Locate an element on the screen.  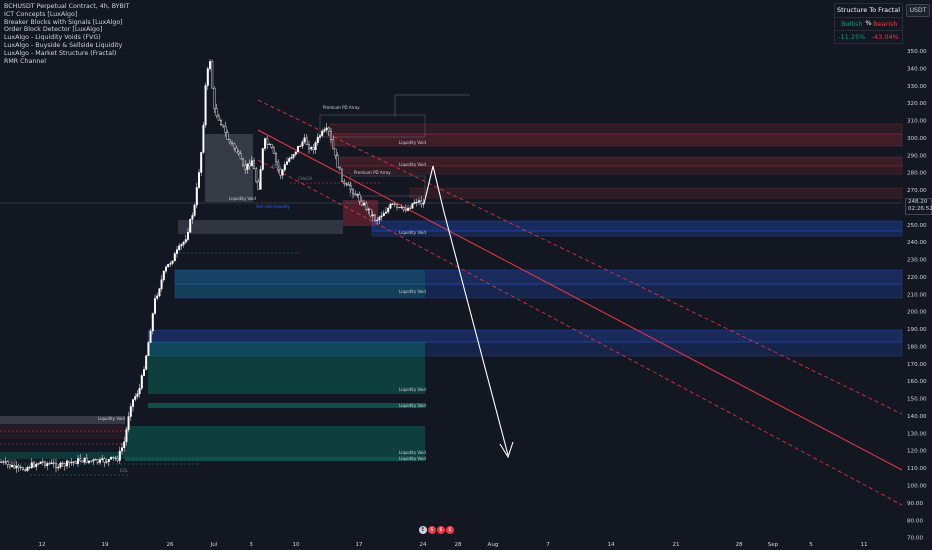
indicator-buyside-sellside-liquidity: LuxAlgo - Buyside & Sellside Liquidity is located at coordinates (63, 45).